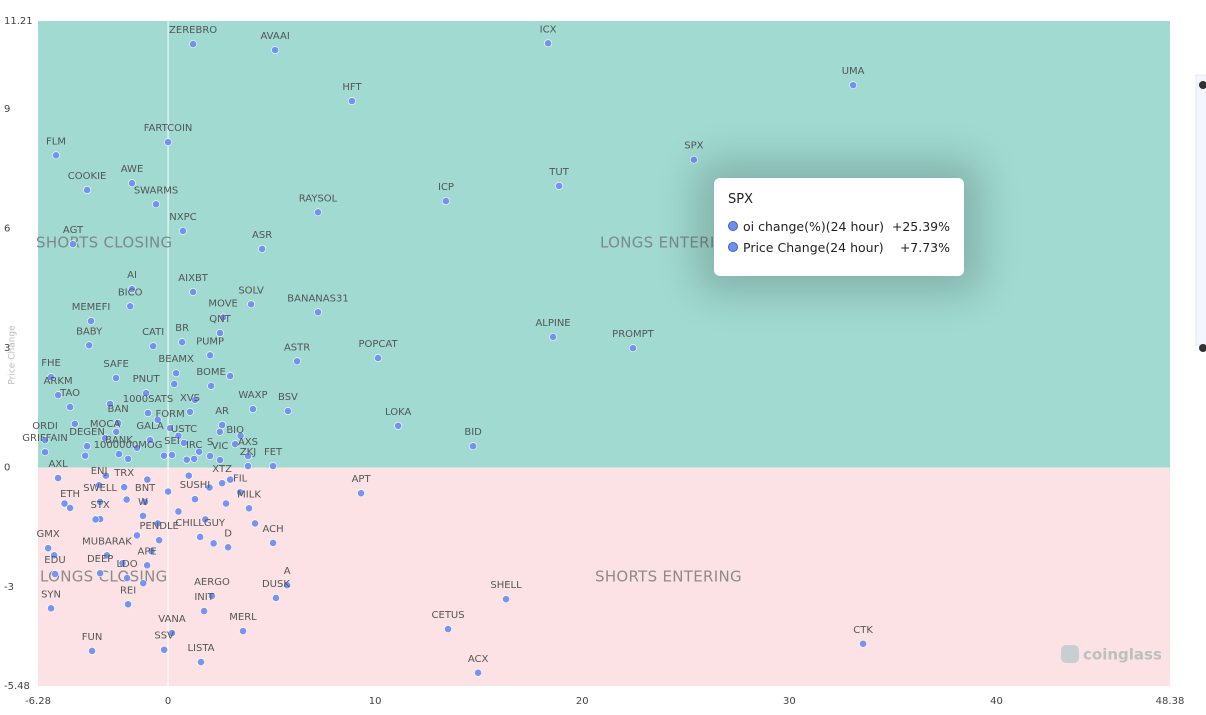 The height and width of the screenshot is (715, 1206). What do you see at coordinates (153, 332) in the screenshot?
I see `point-label: CATI` at bounding box center [153, 332].